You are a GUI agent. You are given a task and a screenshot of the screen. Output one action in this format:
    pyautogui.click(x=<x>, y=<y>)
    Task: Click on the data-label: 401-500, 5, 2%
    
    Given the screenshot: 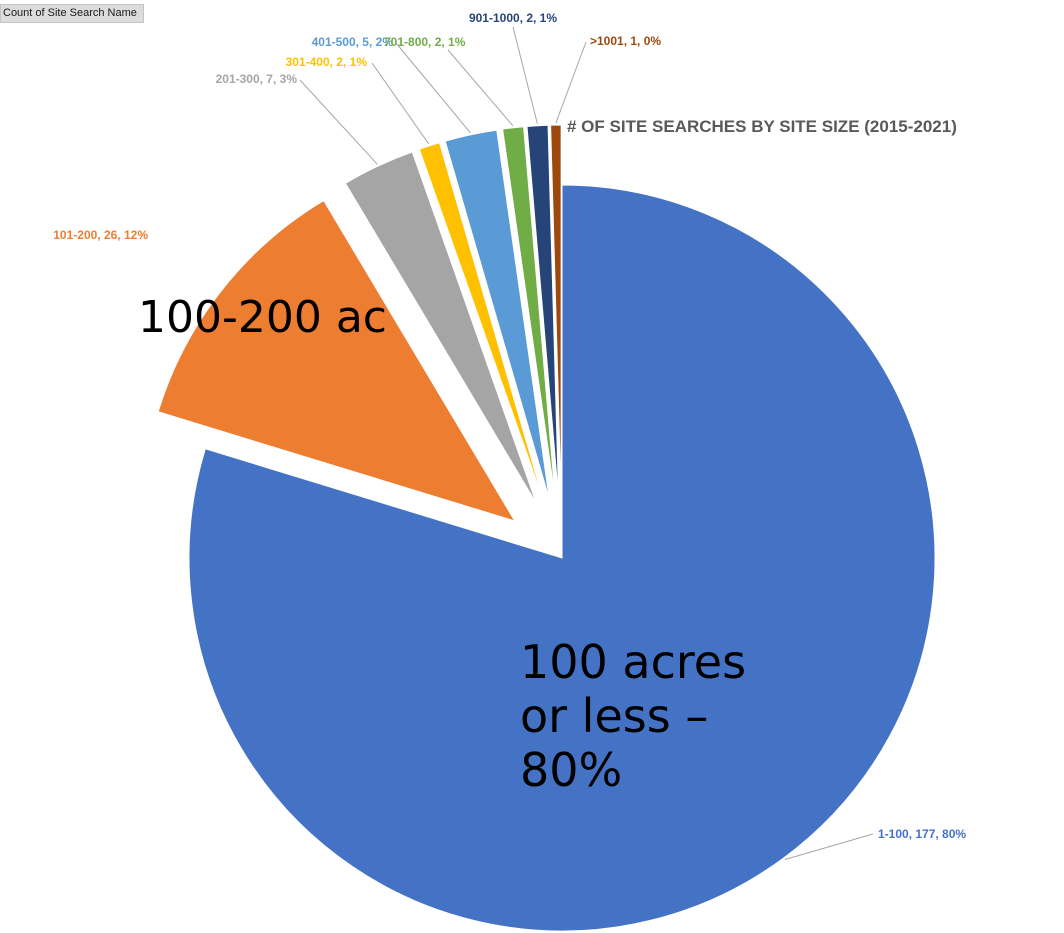 What is the action you would take?
    pyautogui.click(x=353, y=42)
    